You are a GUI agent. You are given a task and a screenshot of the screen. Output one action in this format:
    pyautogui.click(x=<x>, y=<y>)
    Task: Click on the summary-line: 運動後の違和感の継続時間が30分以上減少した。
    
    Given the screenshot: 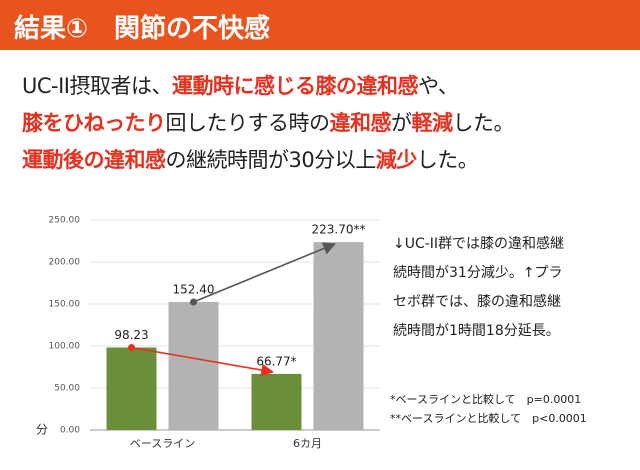 What is the action you would take?
    pyautogui.click(x=329, y=160)
    